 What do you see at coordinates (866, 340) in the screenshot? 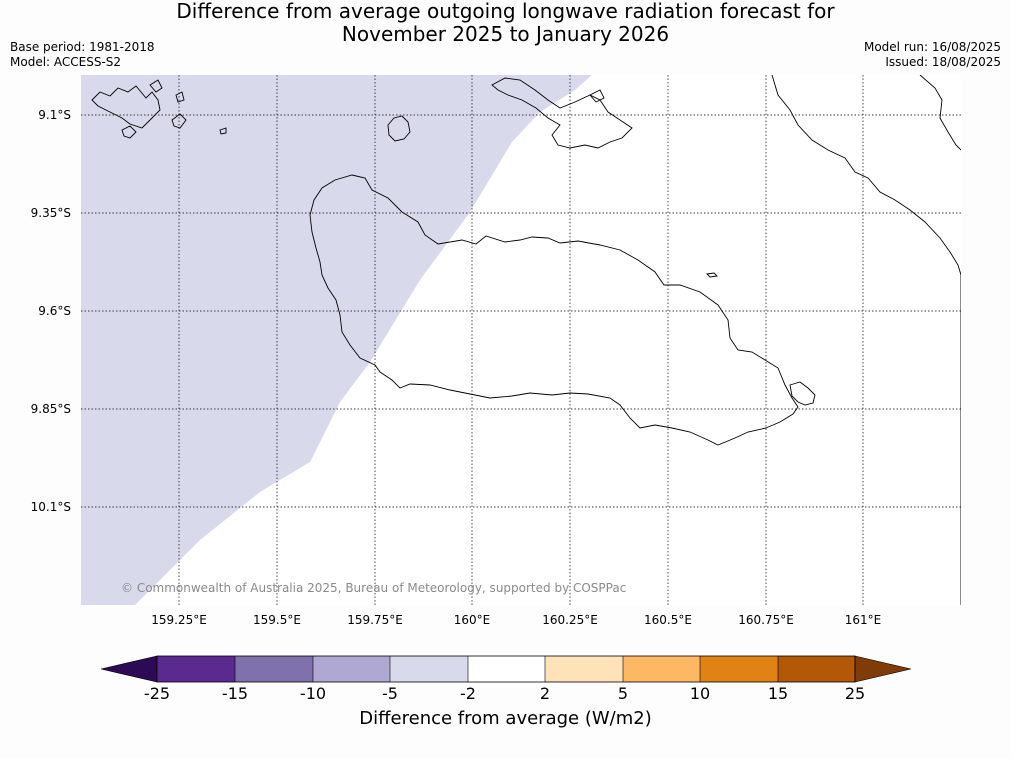
I see `island-malaita` at bounding box center [866, 340].